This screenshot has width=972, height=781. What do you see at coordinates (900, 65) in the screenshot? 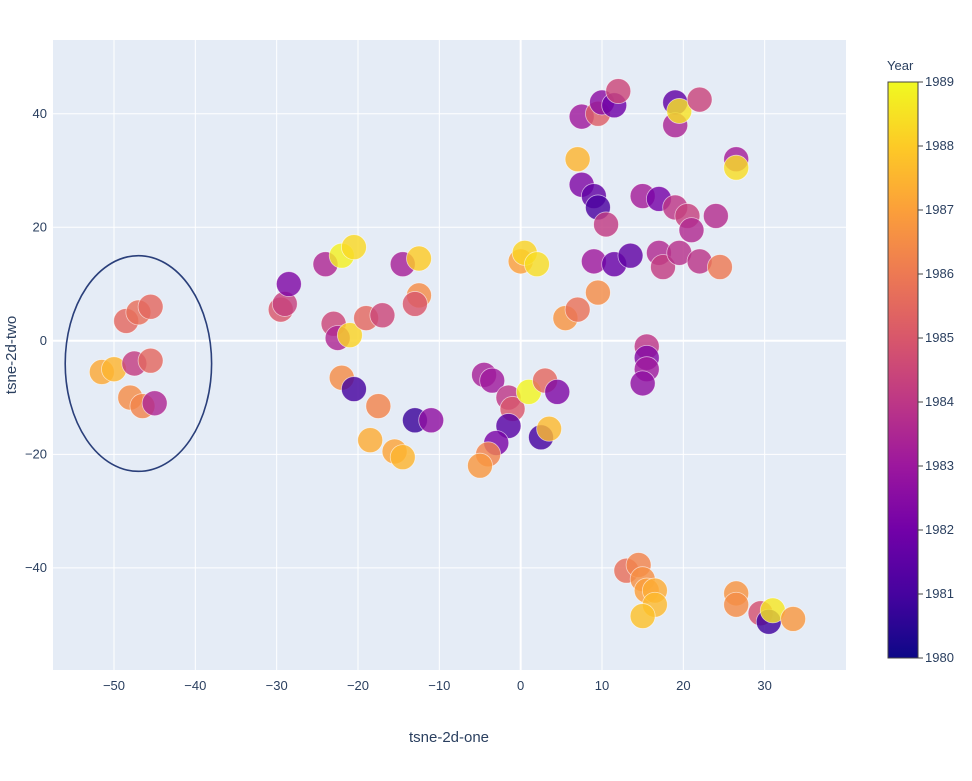
I see `colorbar-title: Year` at bounding box center [900, 65].